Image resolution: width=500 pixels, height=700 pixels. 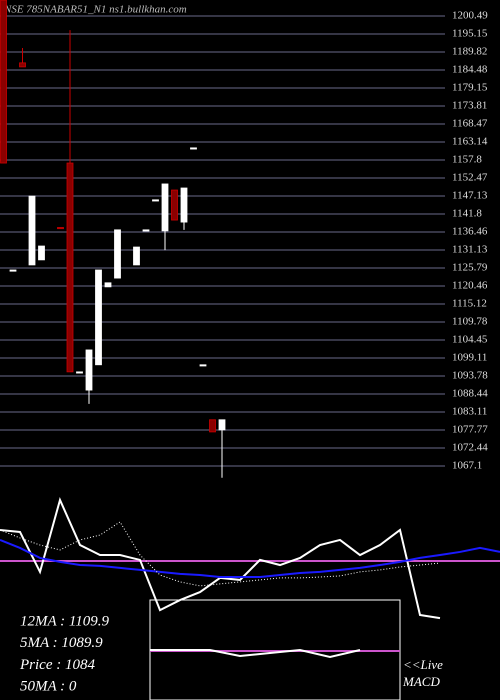 I want to click on y-tick-label: 1093.78, so click(x=470, y=376).